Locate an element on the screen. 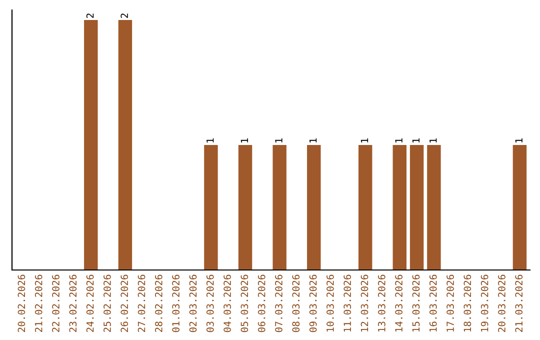 The image size is (540, 340). x-tick-label: 17.03.2026 is located at coordinates (450, 303).